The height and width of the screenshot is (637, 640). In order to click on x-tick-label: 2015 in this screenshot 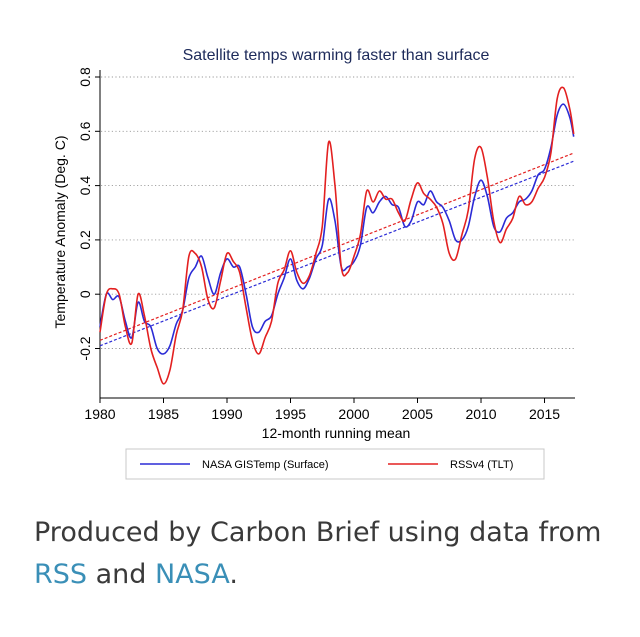, I will do `click(544, 414)`.